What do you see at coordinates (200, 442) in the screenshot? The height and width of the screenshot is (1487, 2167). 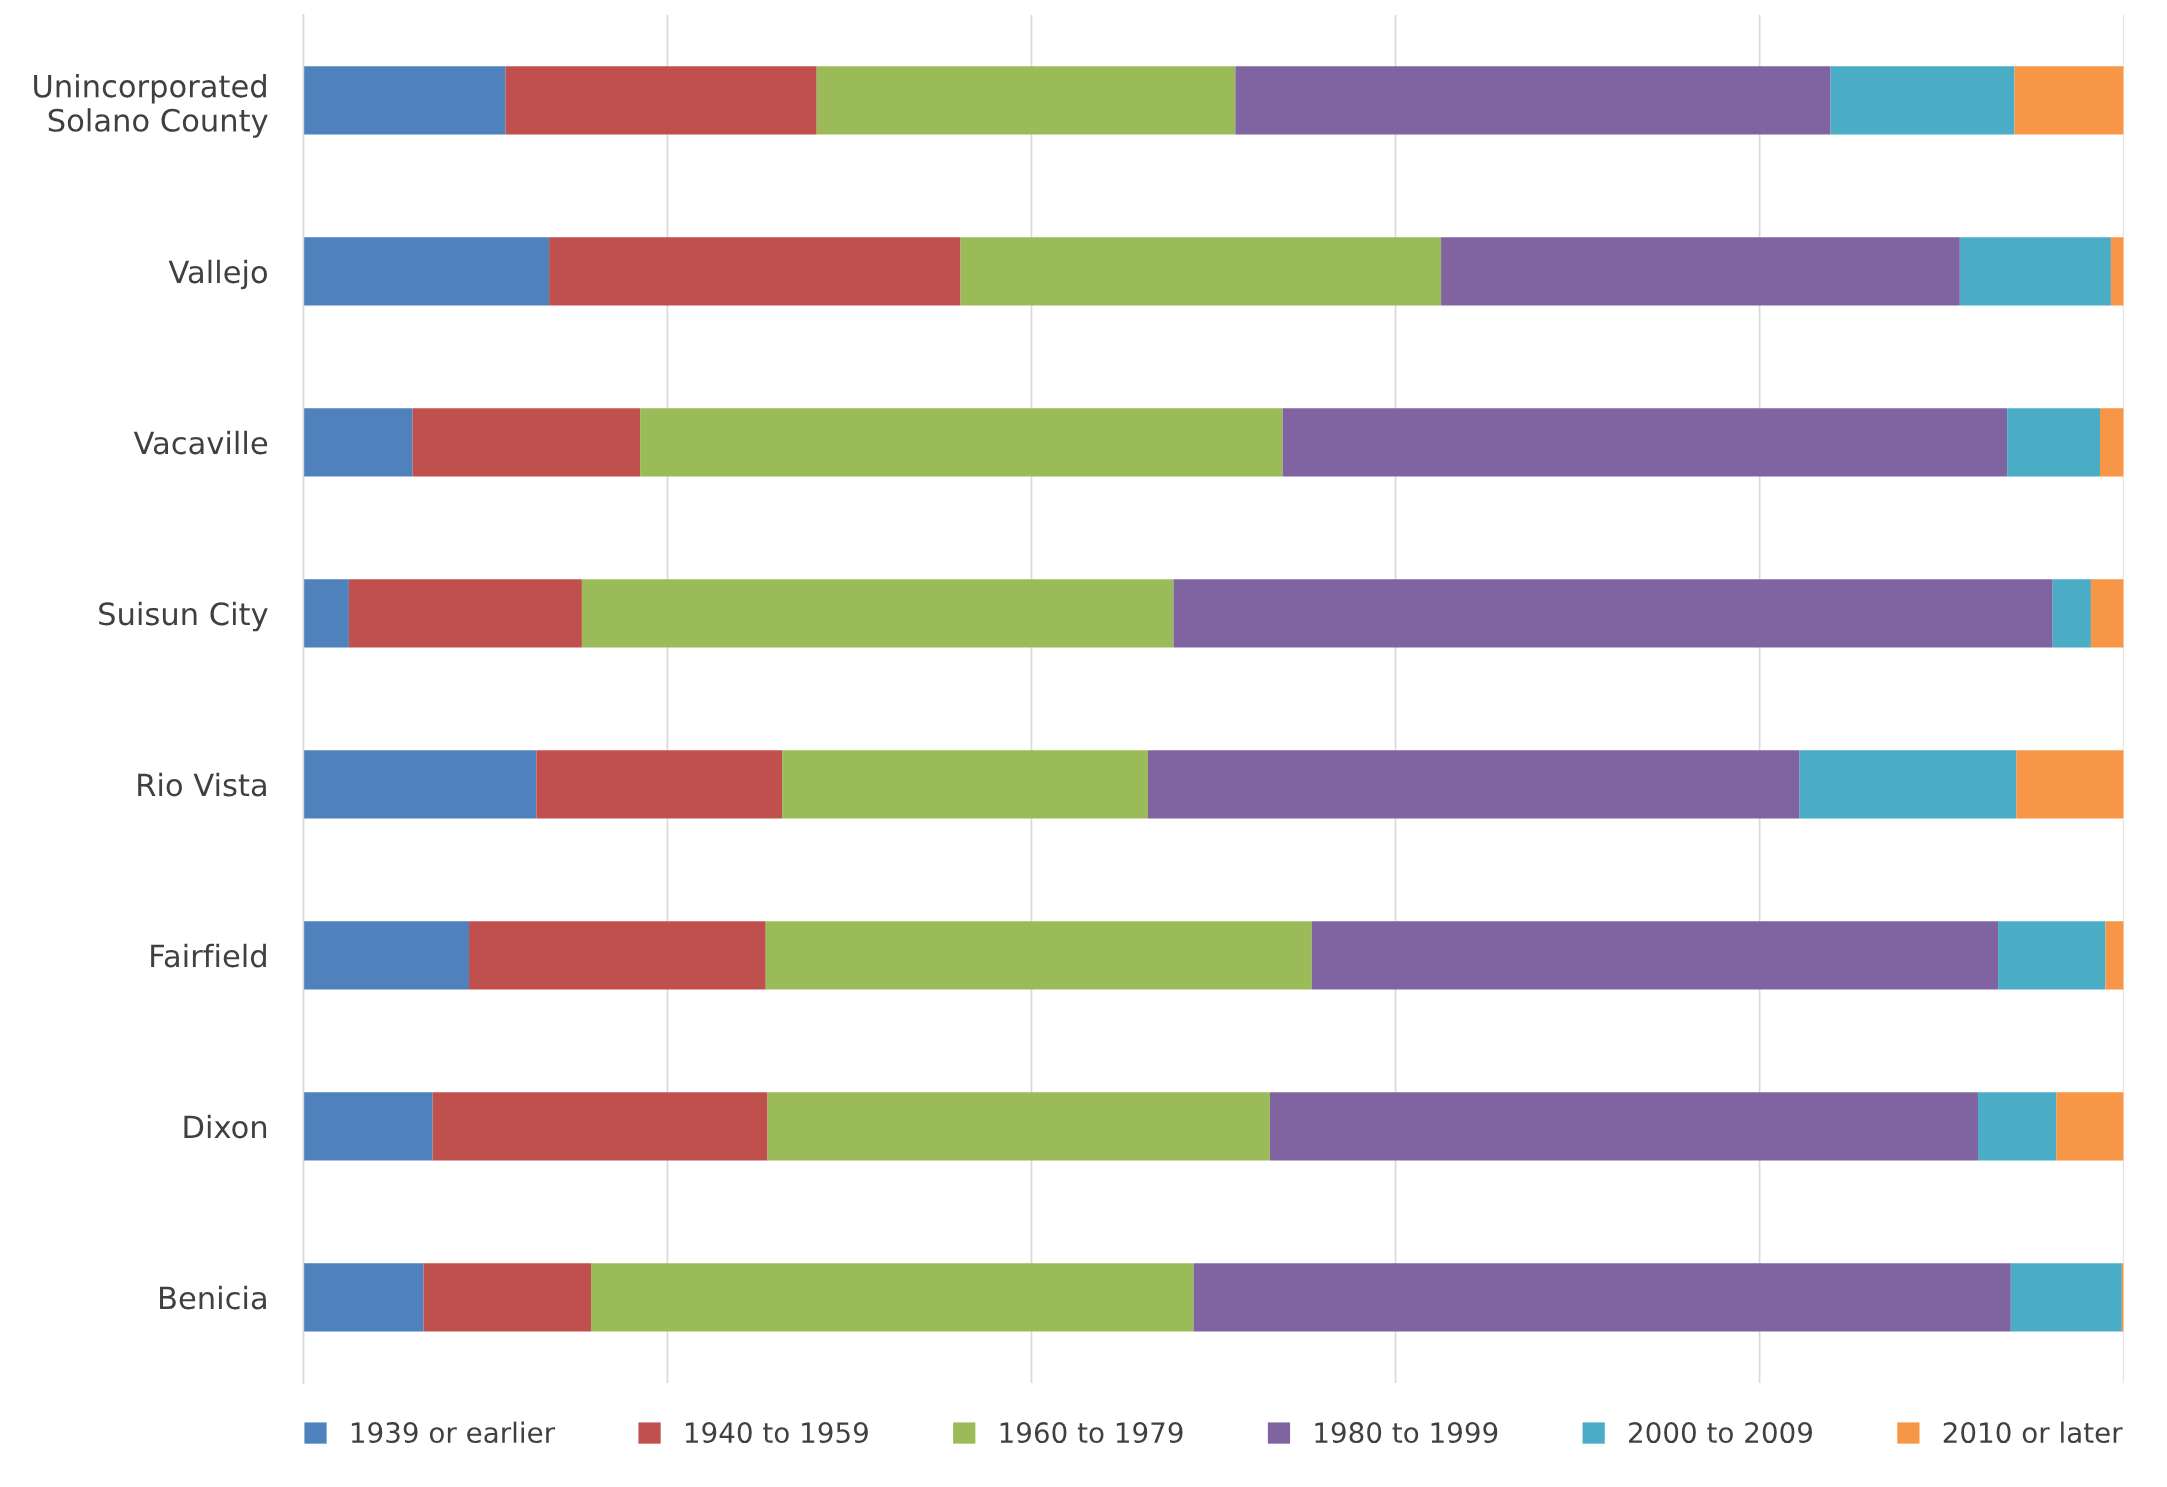 I see `y-tick-label: Vacaville` at bounding box center [200, 442].